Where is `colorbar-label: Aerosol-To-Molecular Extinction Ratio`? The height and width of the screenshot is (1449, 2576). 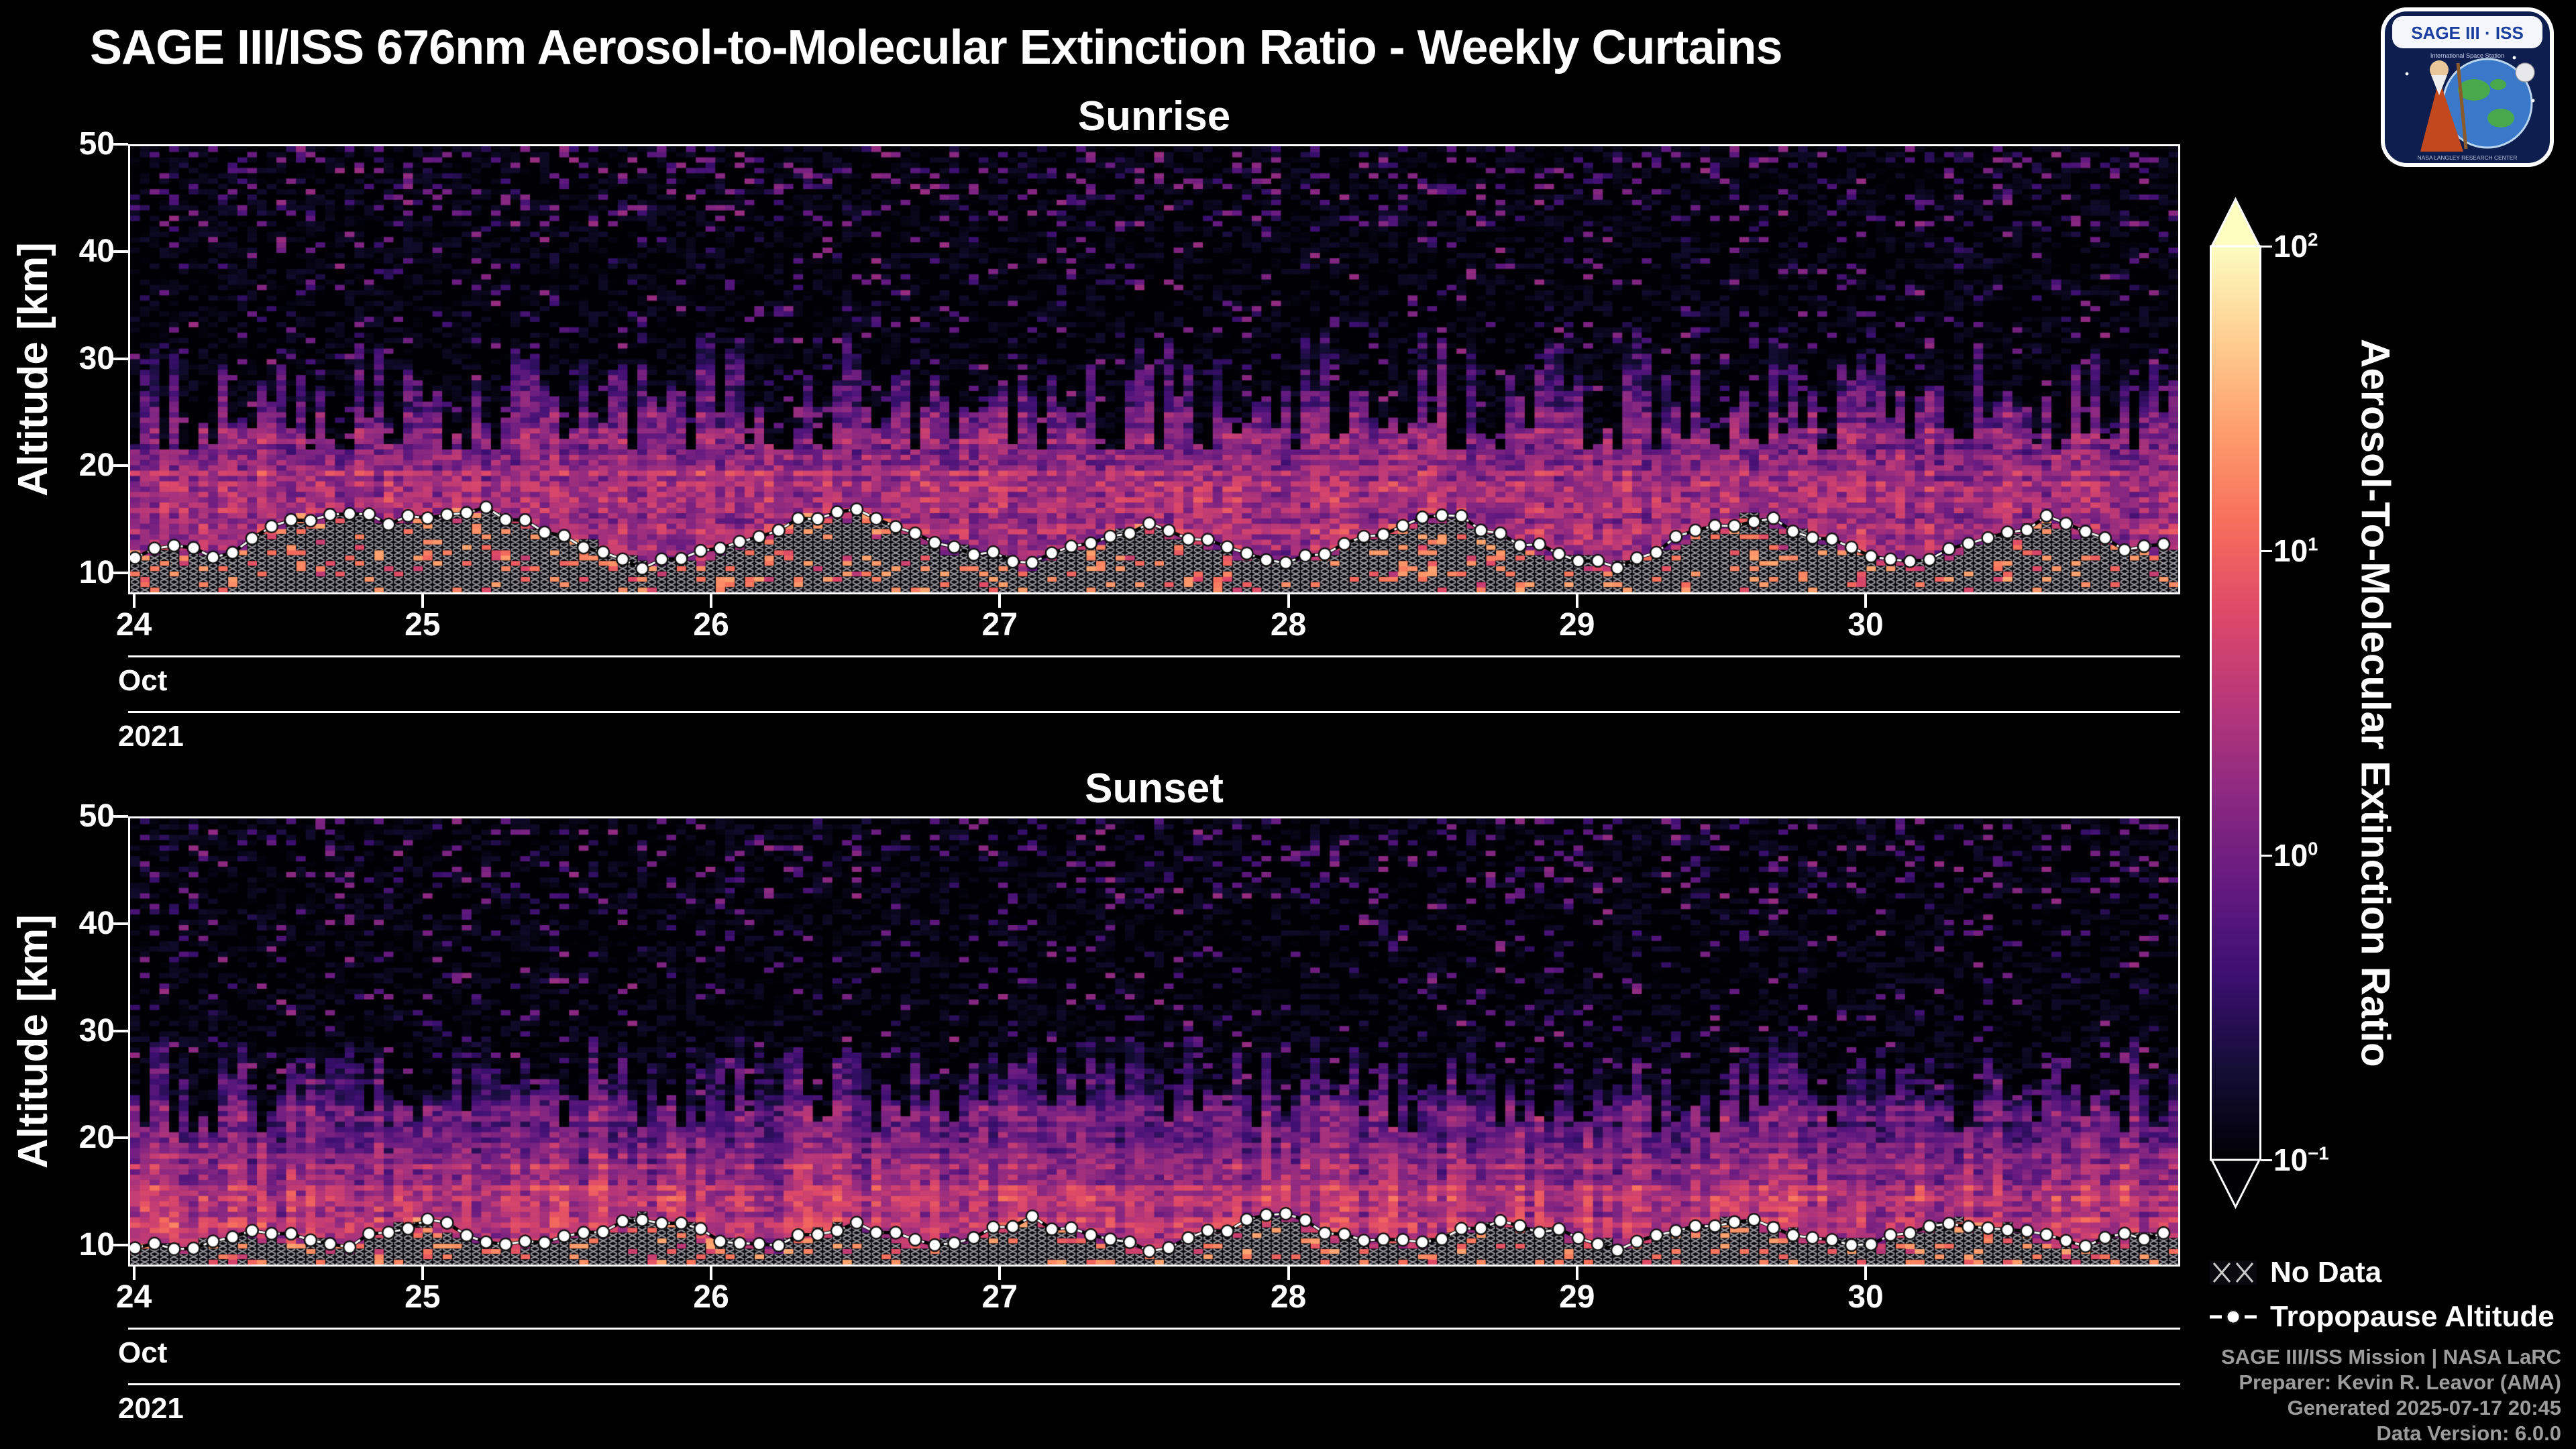
colorbar-label: Aerosol-To-Molecular Extinction Ratio is located at coordinates (2375, 703).